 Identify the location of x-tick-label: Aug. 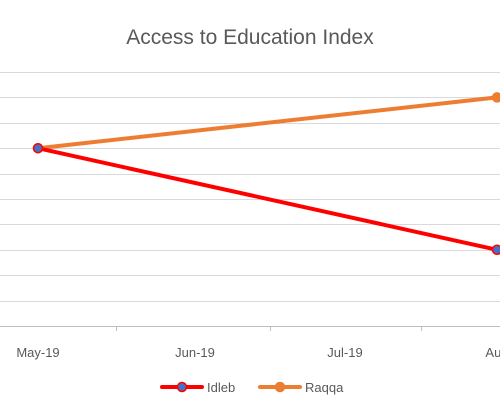
(492, 352).